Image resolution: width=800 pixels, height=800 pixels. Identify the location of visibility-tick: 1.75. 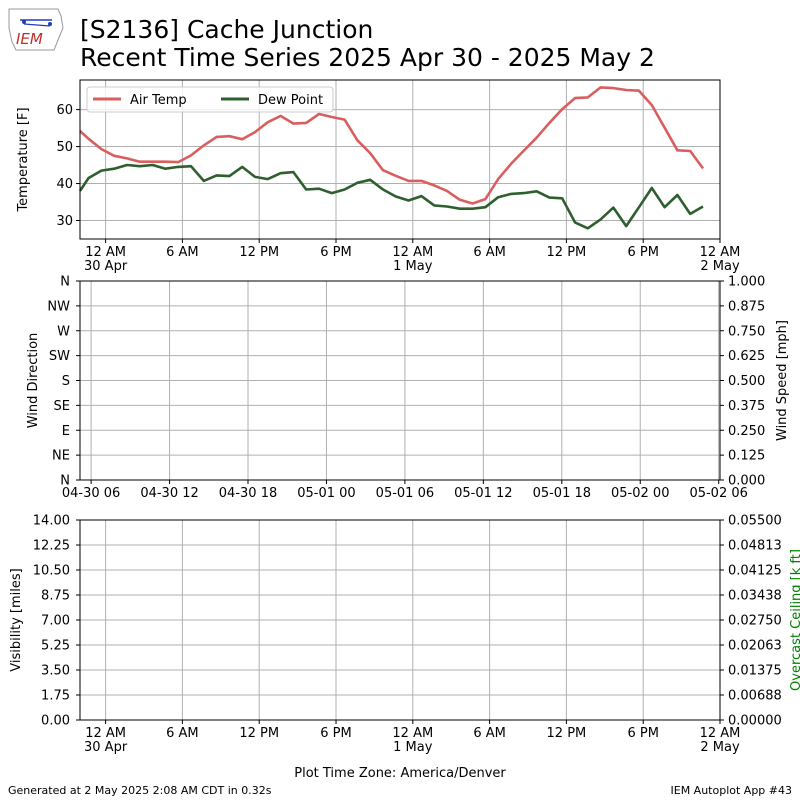
(55, 696).